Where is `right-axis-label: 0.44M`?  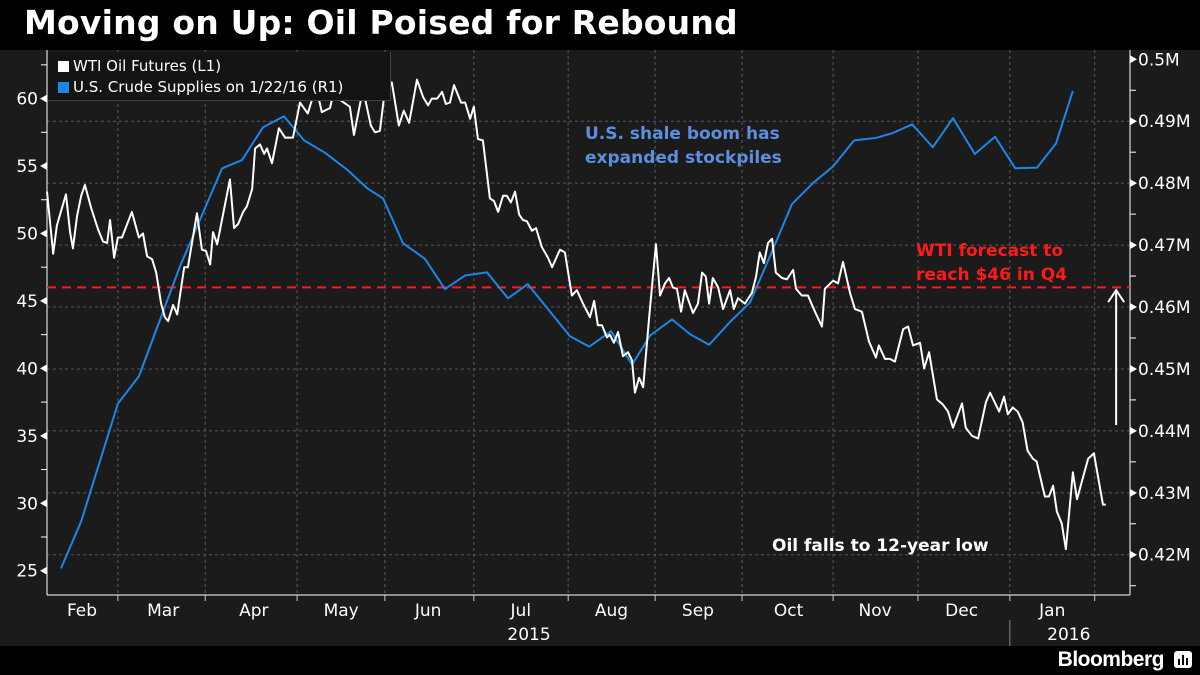
right-axis-label: 0.44M is located at coordinates (1164, 432).